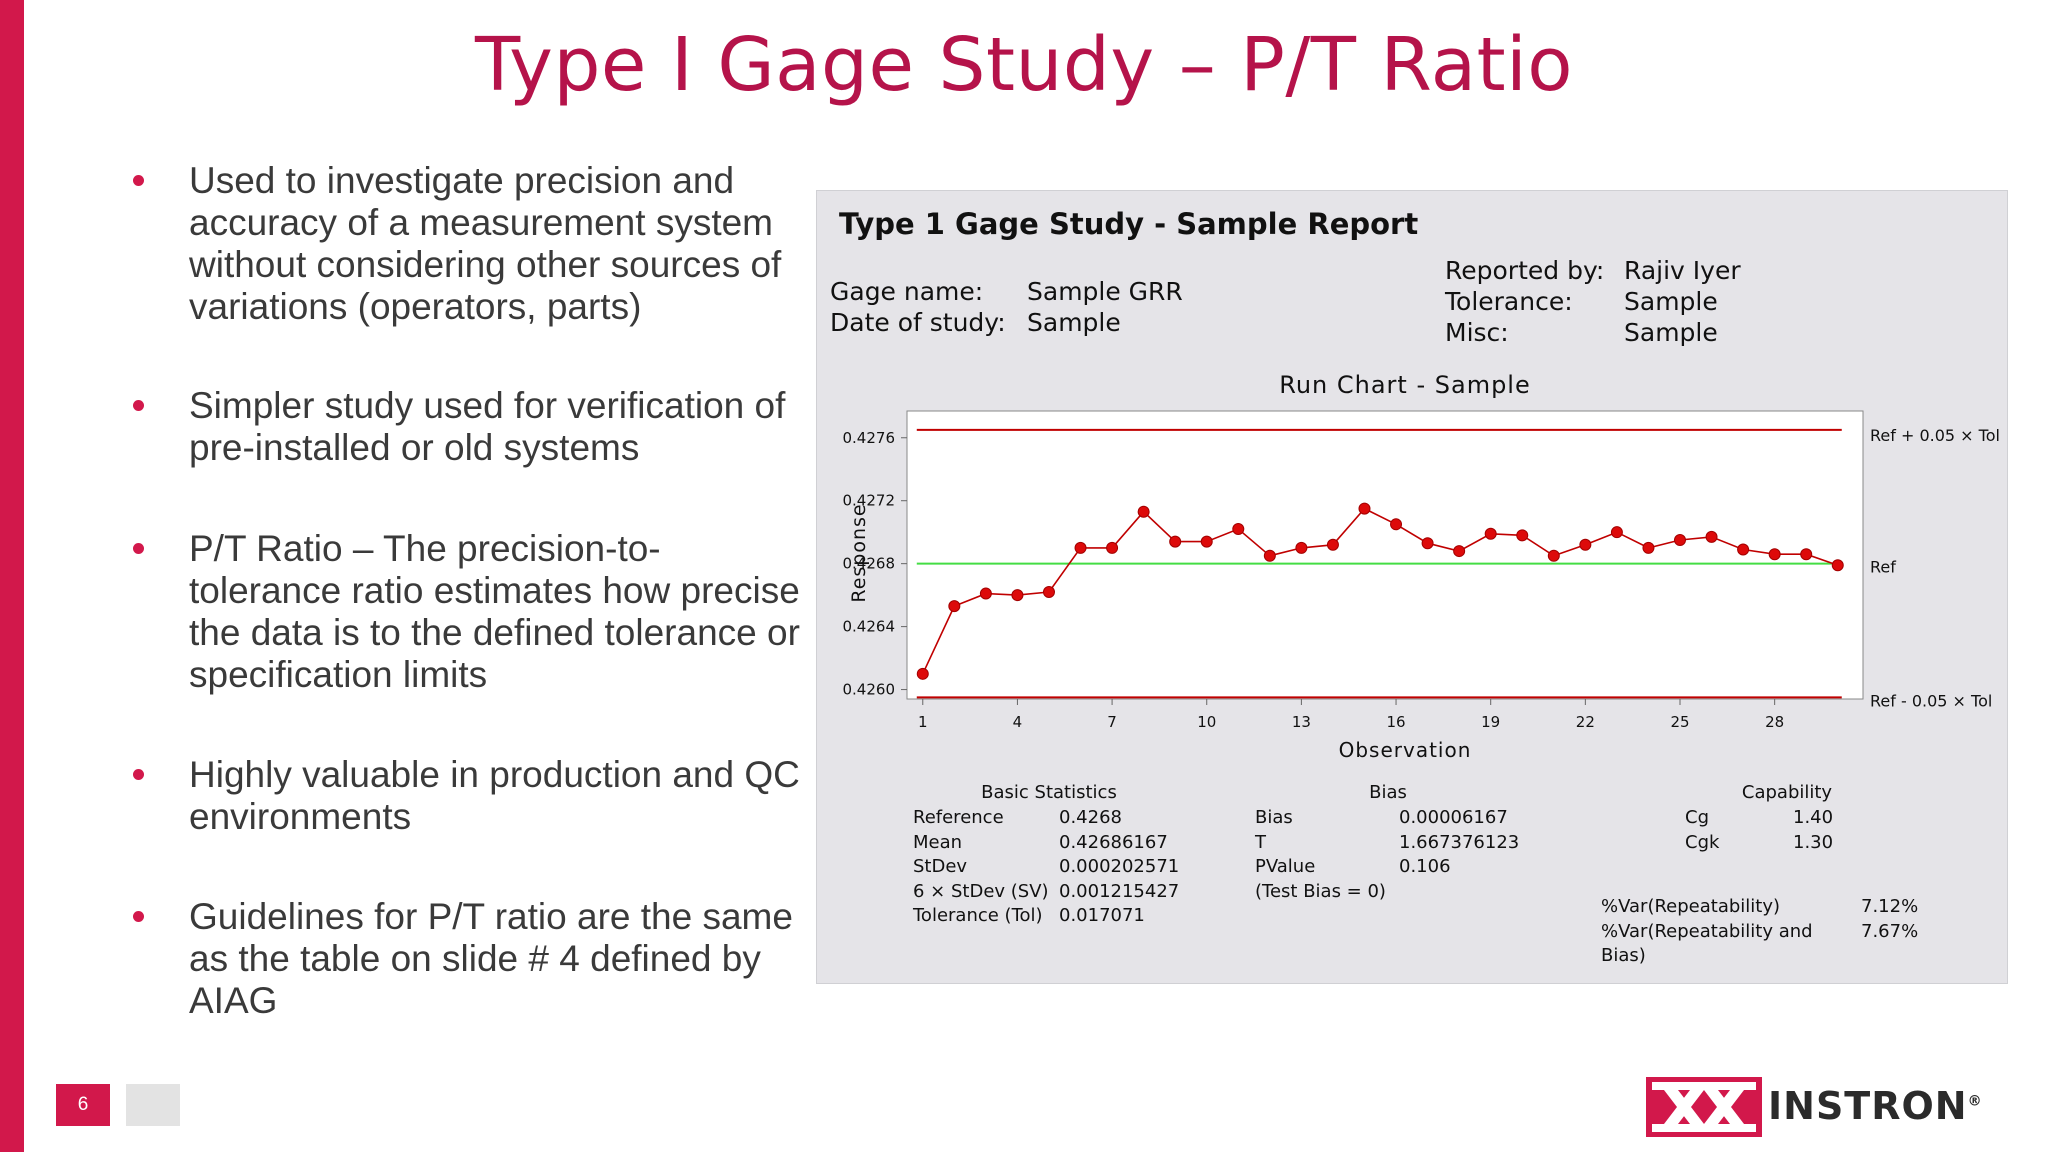 Image resolution: width=2048 pixels, height=1152 pixels. Describe the element at coordinates (1206, 722) in the screenshot. I see `x-tick-label: 10` at that location.